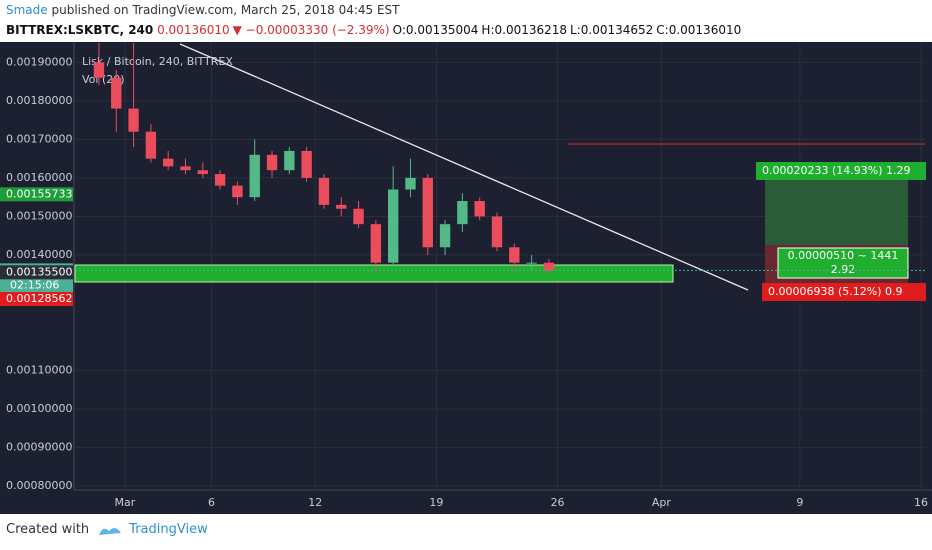 This screenshot has width=932, height=550. Describe the element at coordinates (836, 170) in the screenshot. I see `target-label: 0.00020233 (14.93%) 1.29` at that location.